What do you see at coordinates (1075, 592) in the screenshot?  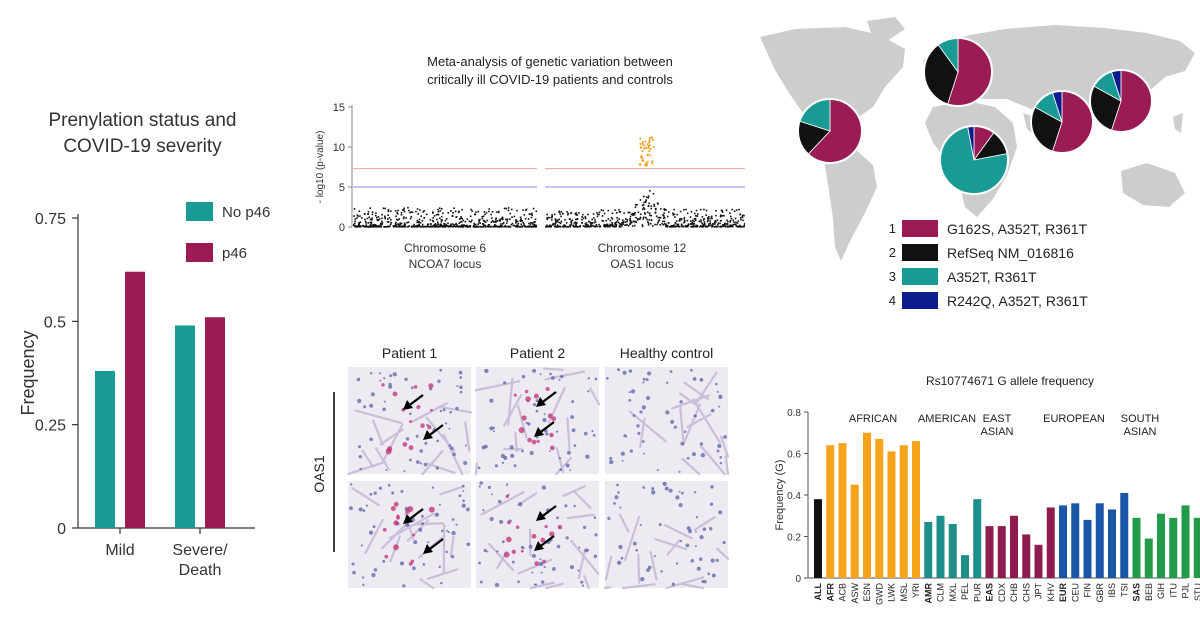 I see `population-label: CEU` at bounding box center [1075, 592].